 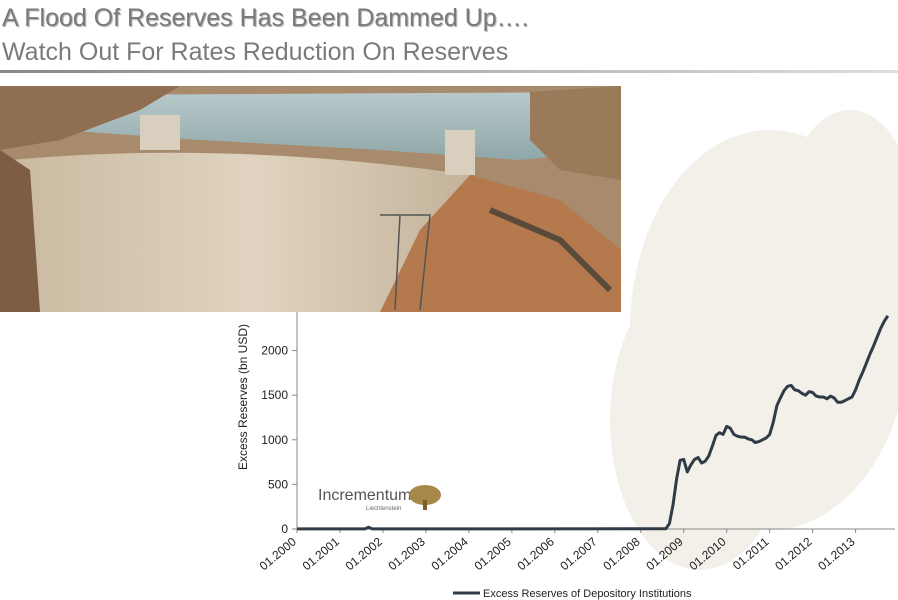 I want to click on x-tick-label: 01.2006, so click(x=536, y=553).